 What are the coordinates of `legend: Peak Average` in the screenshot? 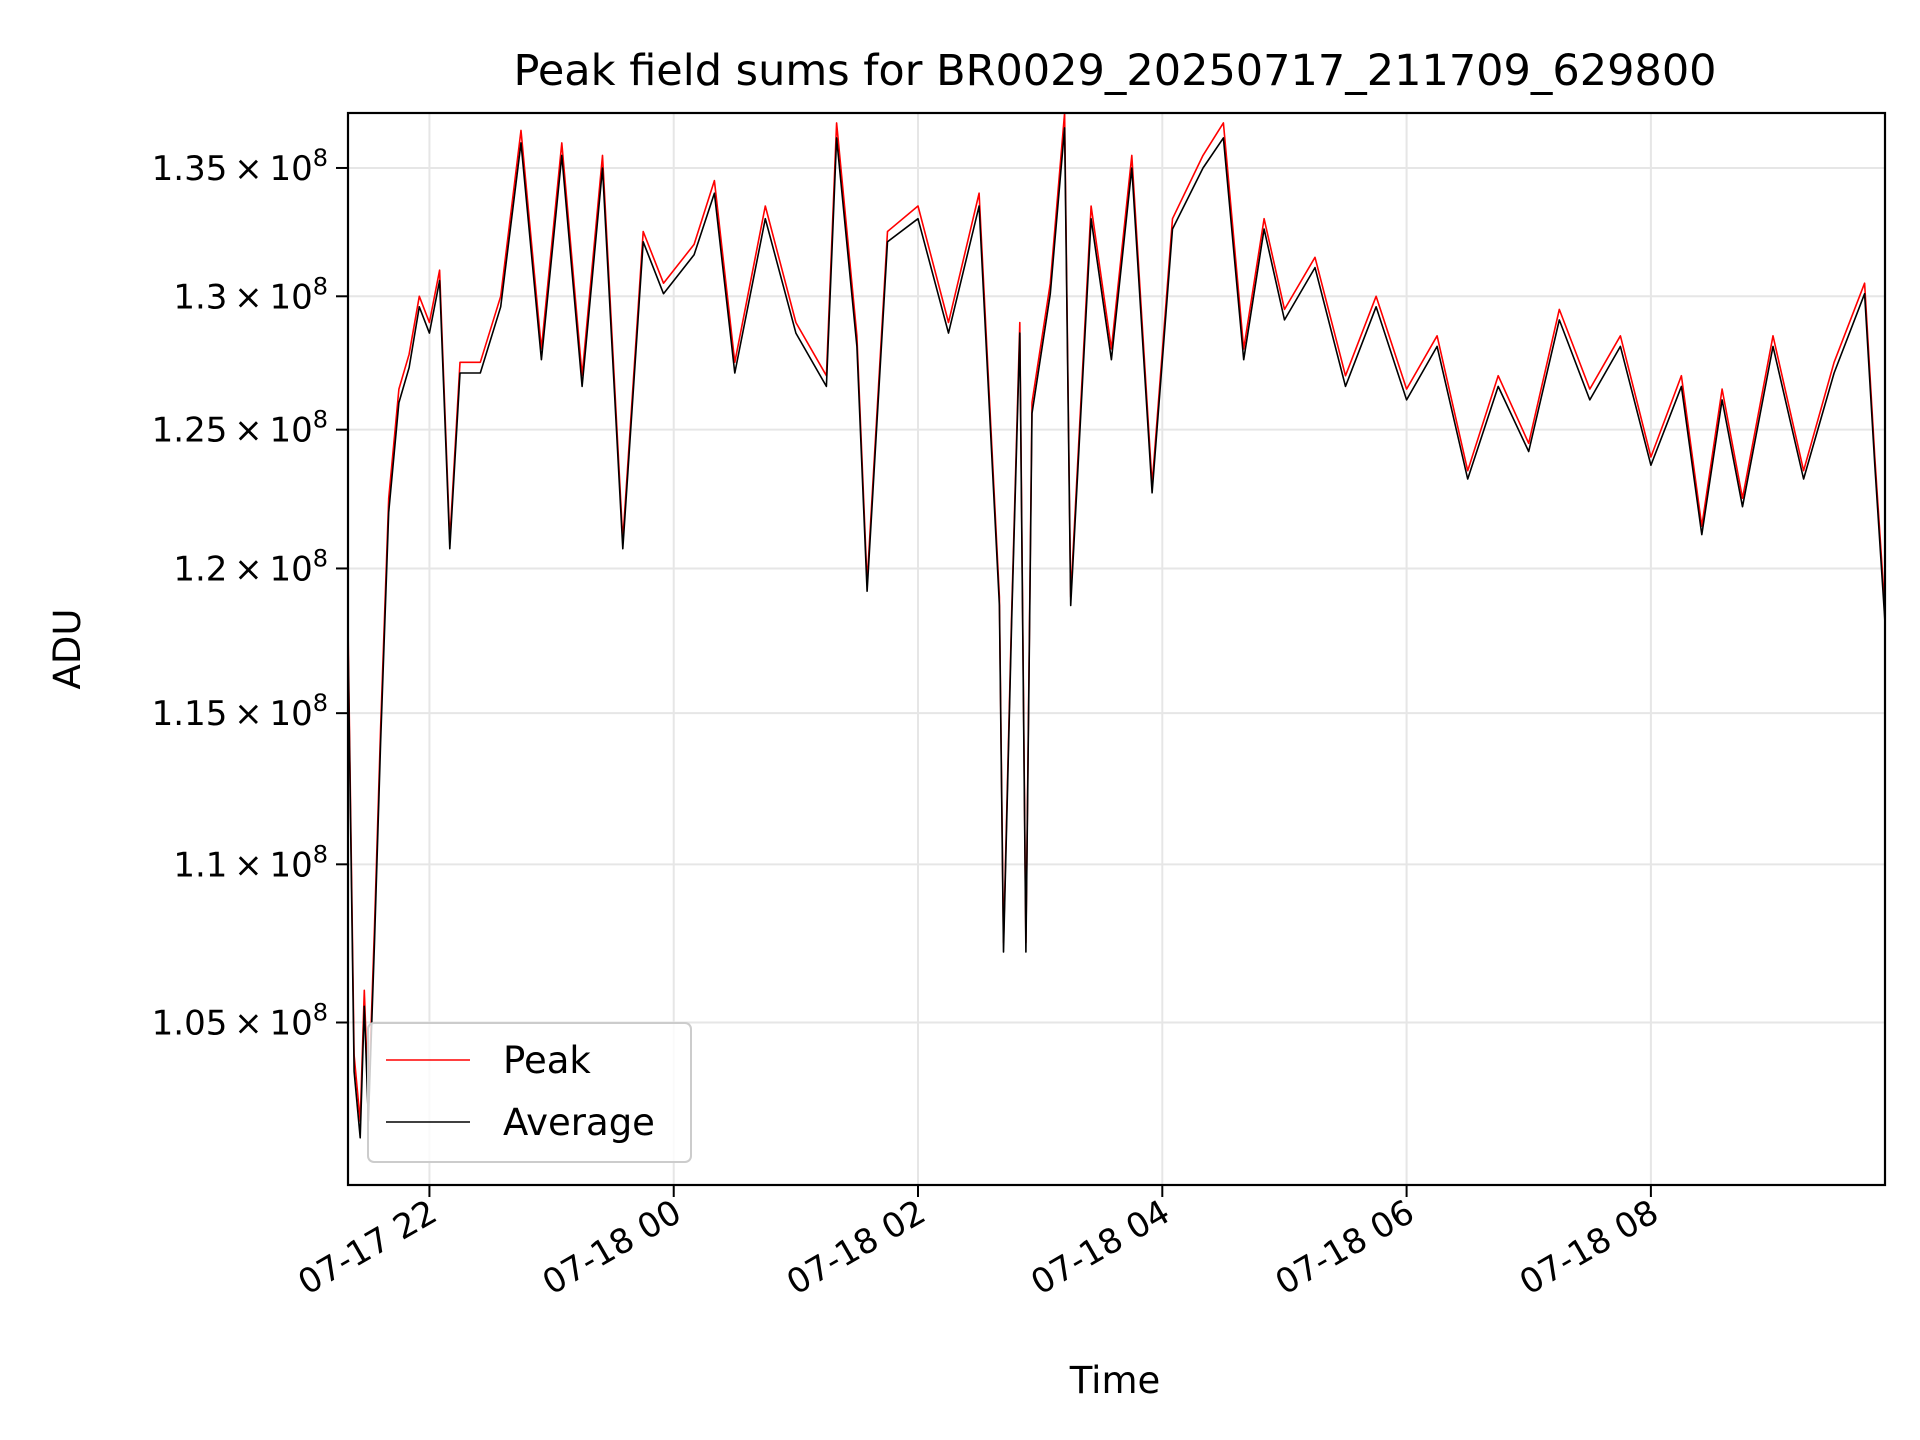 It's located at (529, 1092).